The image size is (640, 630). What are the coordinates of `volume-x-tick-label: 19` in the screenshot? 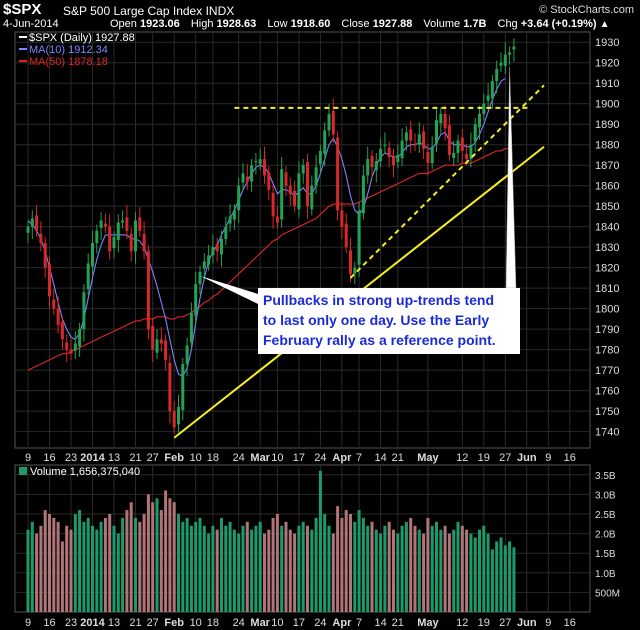 It's located at (484, 623).